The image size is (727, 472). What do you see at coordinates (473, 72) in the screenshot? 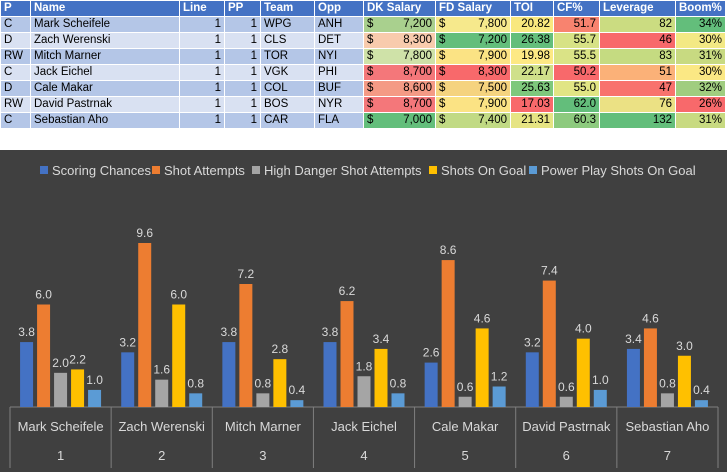
I see `cell-fd-salary: $8,300` at bounding box center [473, 72].